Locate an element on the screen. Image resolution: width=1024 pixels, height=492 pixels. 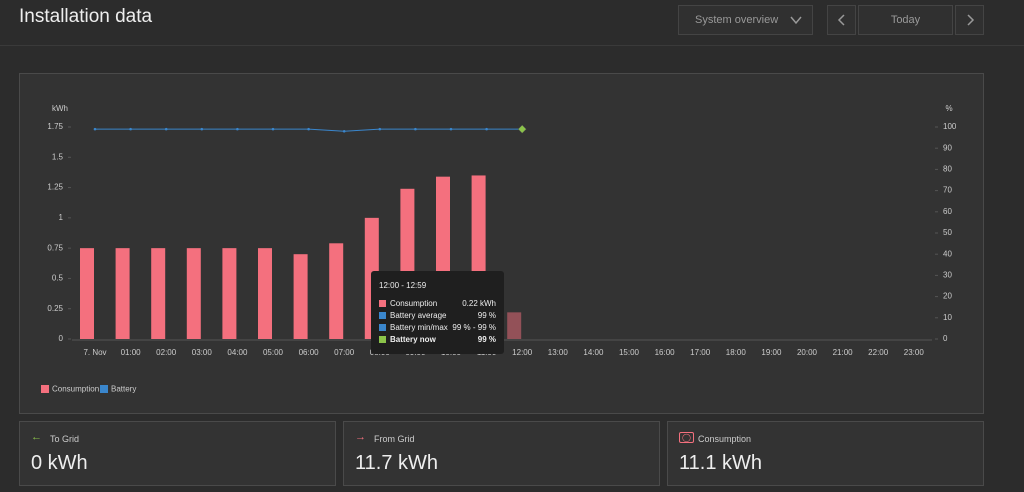
tooltip-title: 12:00 - 12:59 is located at coordinates (403, 285).